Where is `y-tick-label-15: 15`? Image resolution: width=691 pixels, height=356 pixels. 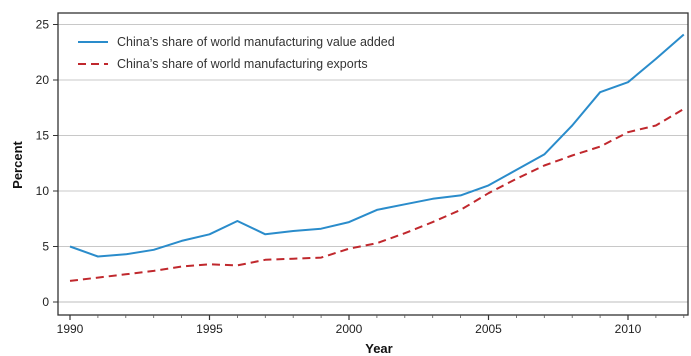 y-tick-label-15: 15 is located at coordinates (43, 136).